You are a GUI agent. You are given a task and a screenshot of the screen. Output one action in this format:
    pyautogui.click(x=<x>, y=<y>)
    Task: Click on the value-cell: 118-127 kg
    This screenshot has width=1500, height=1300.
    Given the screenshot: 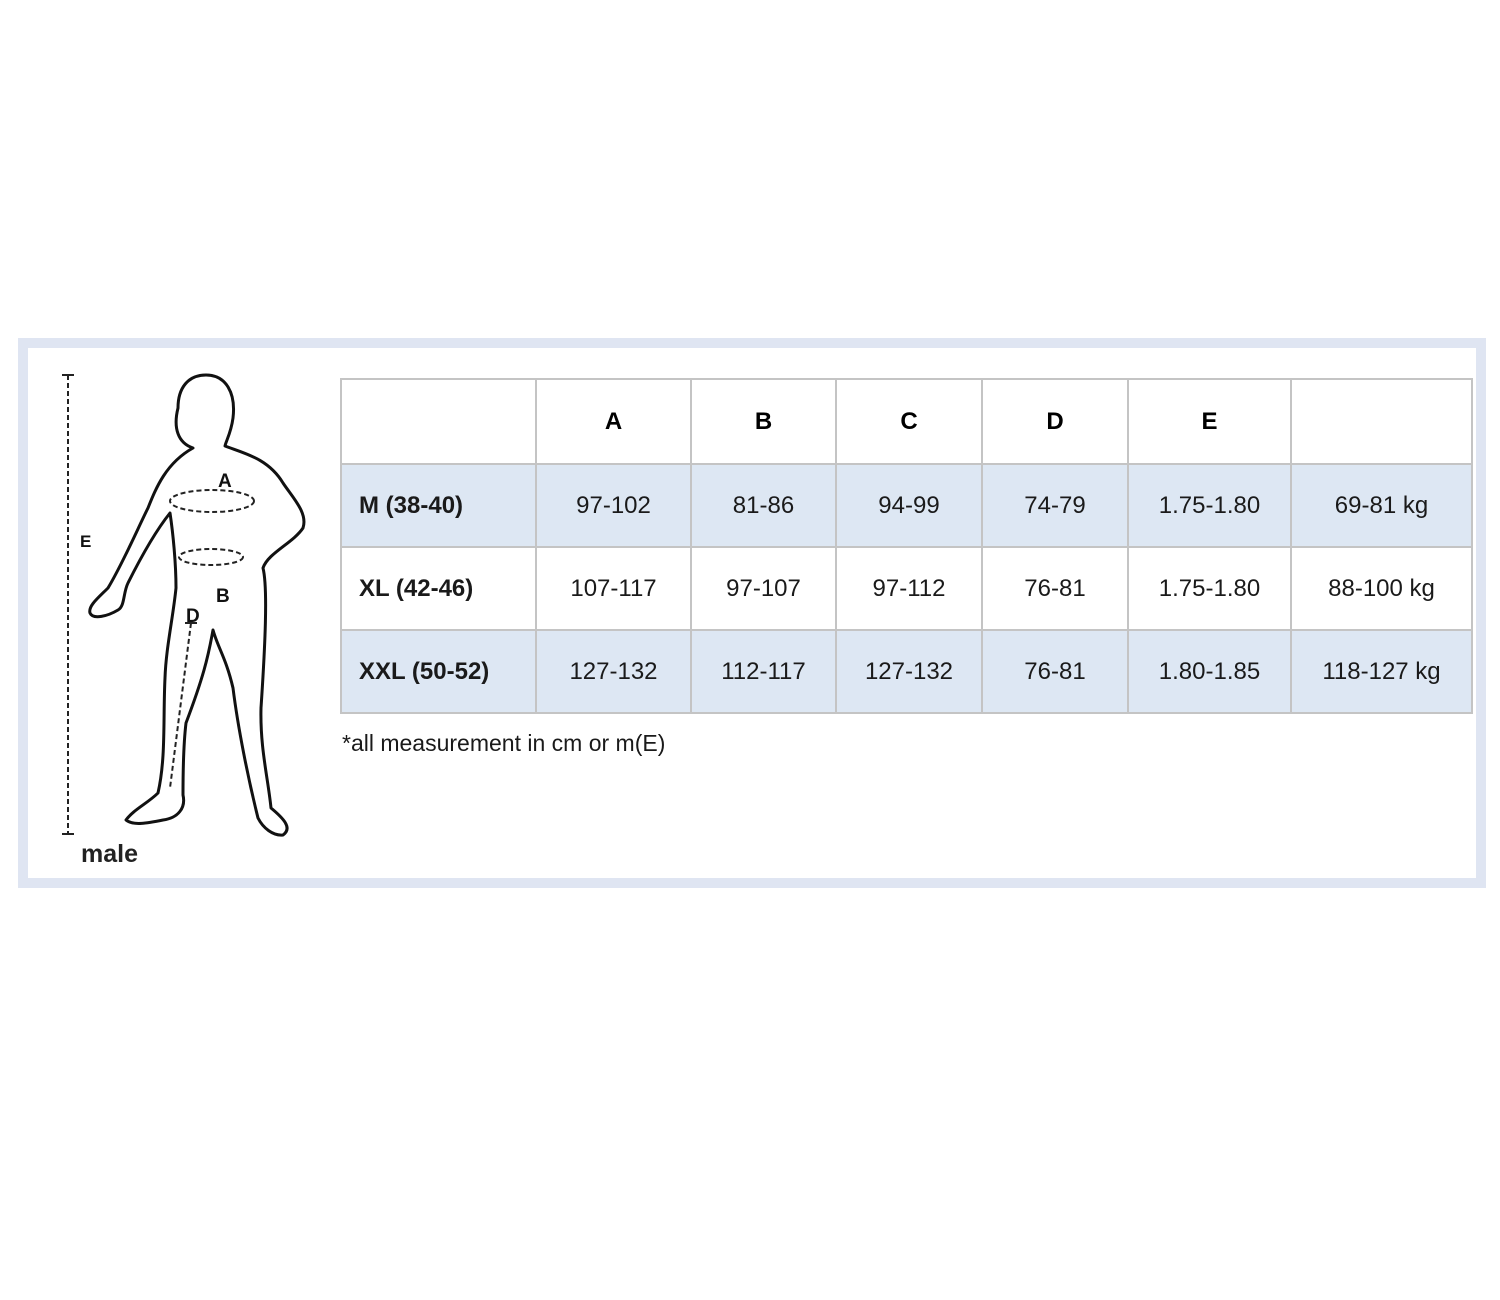 What is the action you would take?
    pyautogui.click(x=1381, y=671)
    